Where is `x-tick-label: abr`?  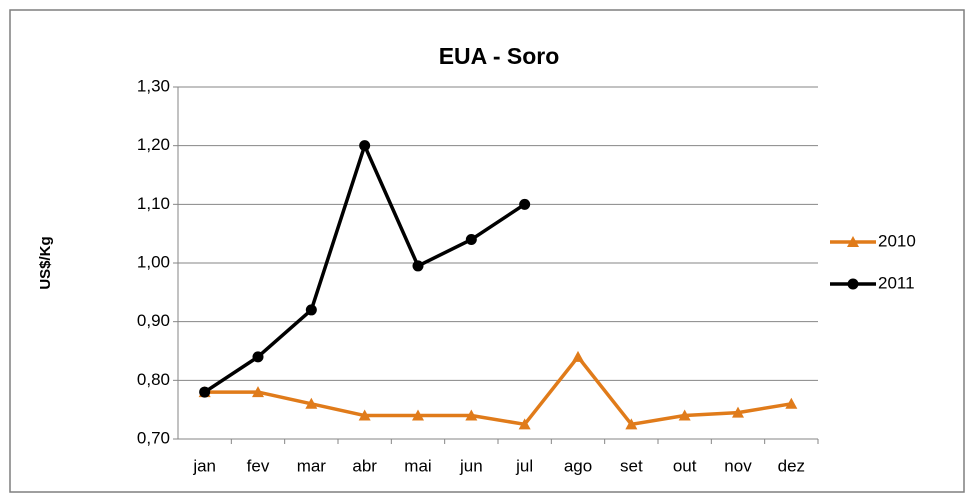 x-tick-label: abr is located at coordinates (364, 465).